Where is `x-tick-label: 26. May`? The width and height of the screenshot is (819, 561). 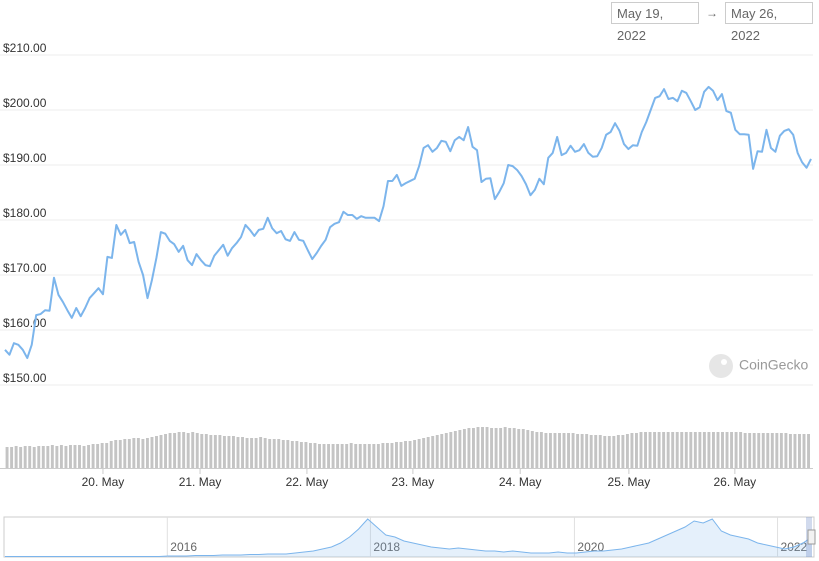 x-tick-label: 26. May is located at coordinates (735, 482).